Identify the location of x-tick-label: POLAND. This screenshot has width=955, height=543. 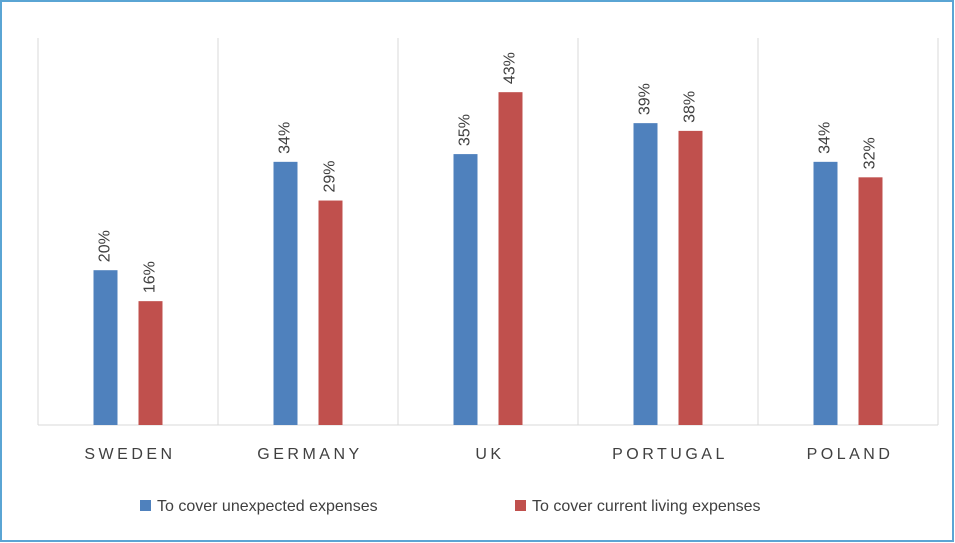
(850, 454).